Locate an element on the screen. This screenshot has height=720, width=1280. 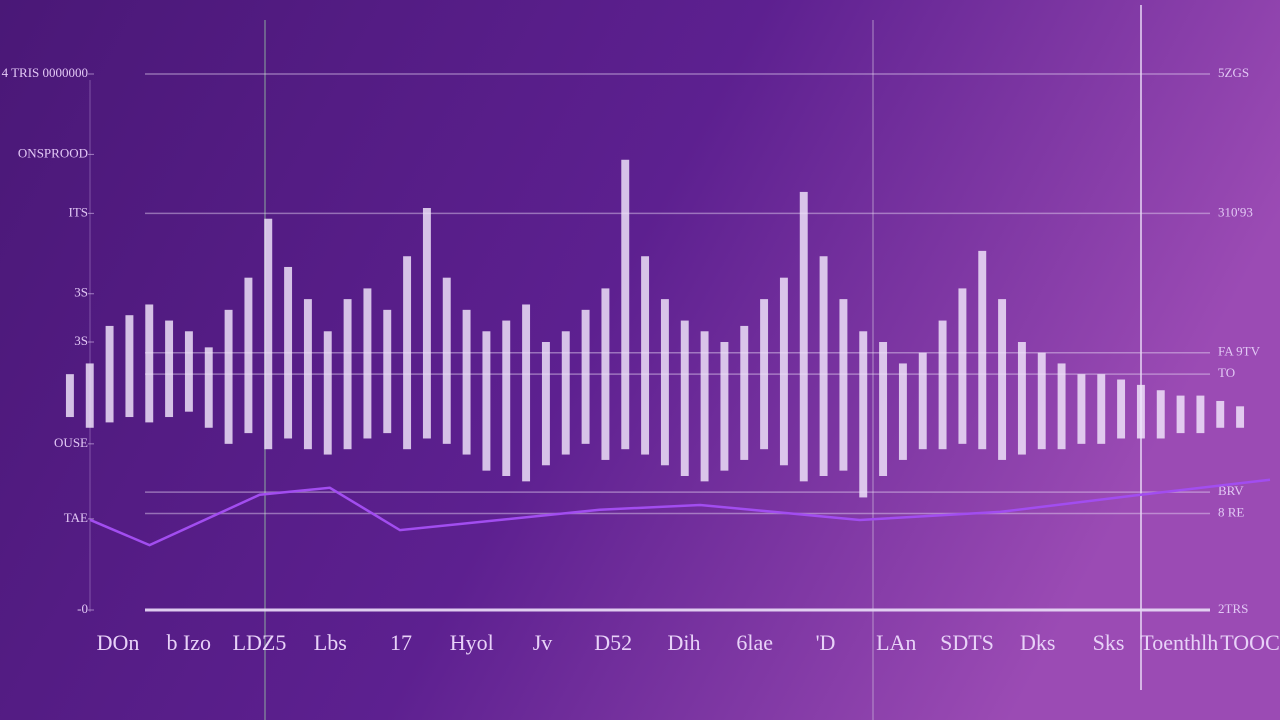
y2-tick-label: FA 9TV is located at coordinates (1239, 351).